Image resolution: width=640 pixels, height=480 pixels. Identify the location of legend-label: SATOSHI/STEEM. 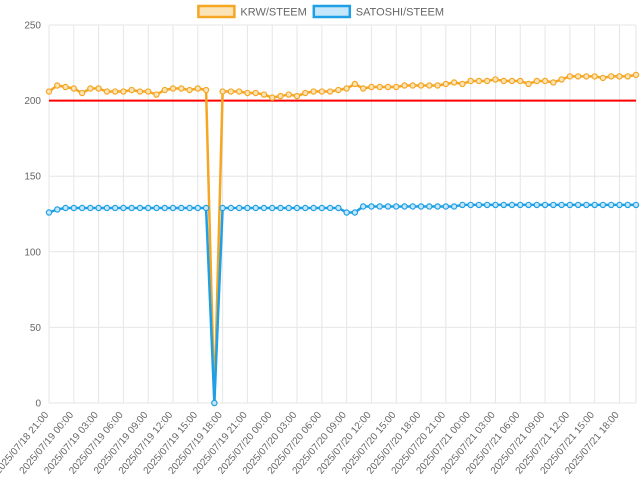
(400, 13).